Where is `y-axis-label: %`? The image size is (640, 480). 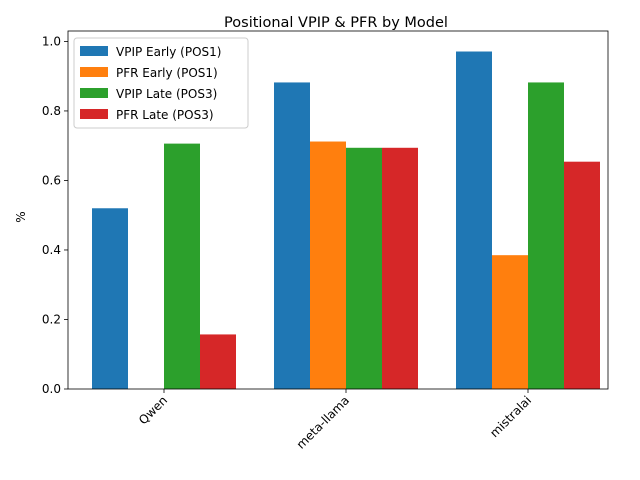
y-axis-label: % is located at coordinates (21, 216).